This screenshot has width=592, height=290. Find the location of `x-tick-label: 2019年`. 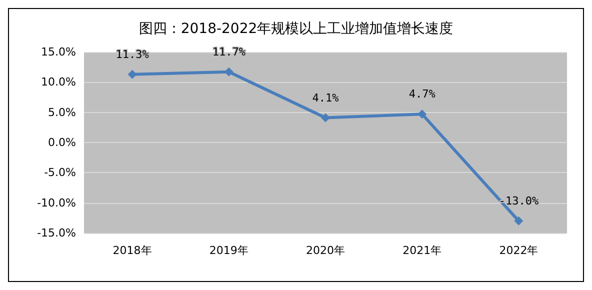

x-tick-label: 2019年 is located at coordinates (228, 250).